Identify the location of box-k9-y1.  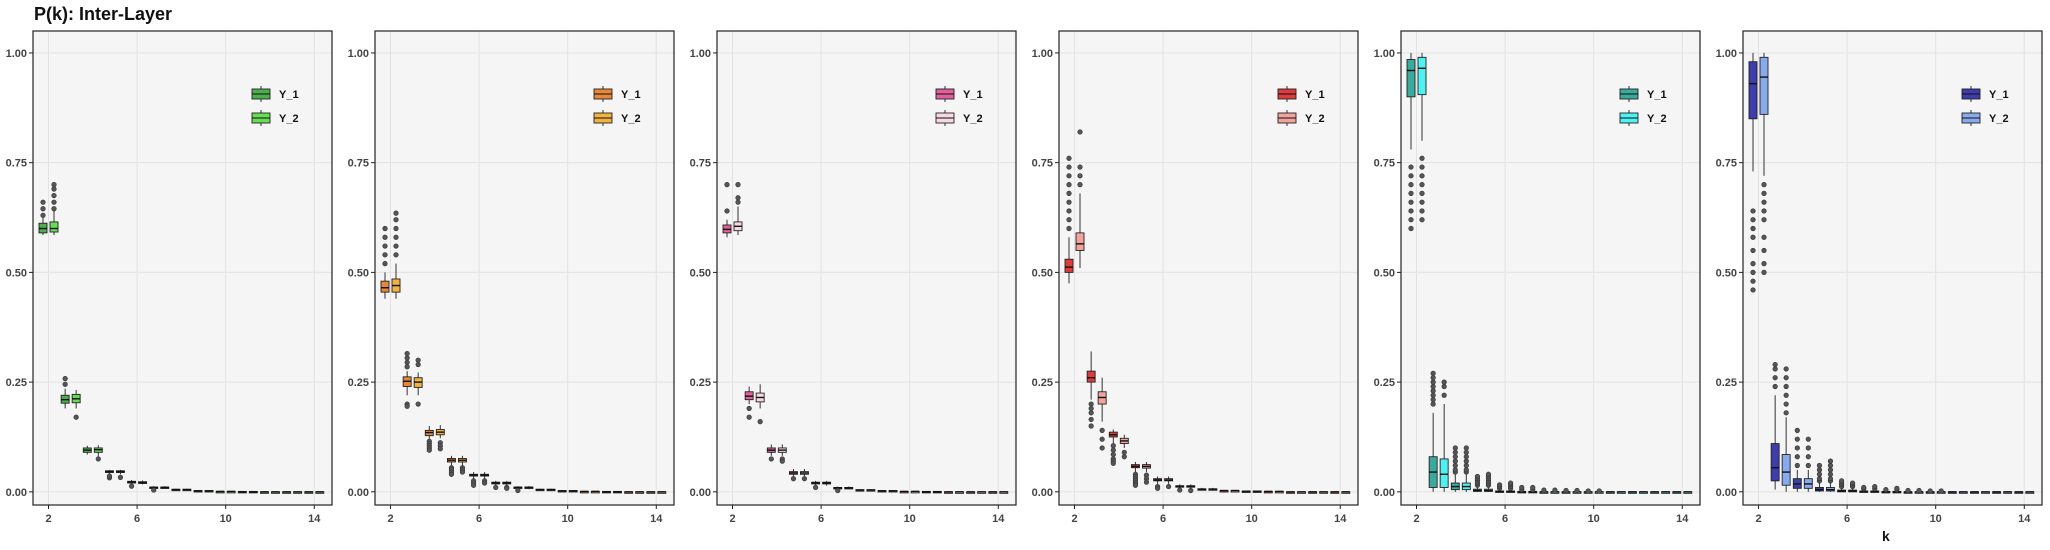
(882, 491).